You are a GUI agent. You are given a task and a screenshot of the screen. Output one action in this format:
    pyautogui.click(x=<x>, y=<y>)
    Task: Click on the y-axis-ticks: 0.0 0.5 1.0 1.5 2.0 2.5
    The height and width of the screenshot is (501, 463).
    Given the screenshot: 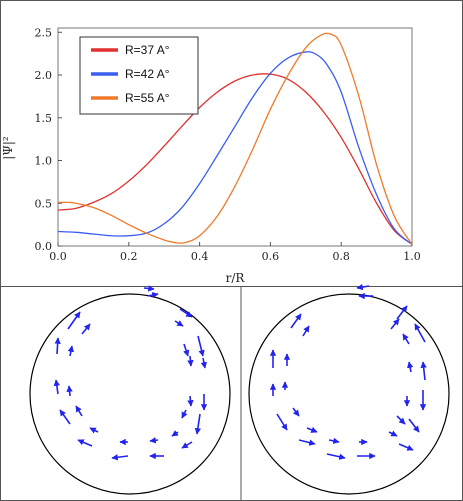 What is the action you would take?
    pyautogui.click(x=48, y=139)
    